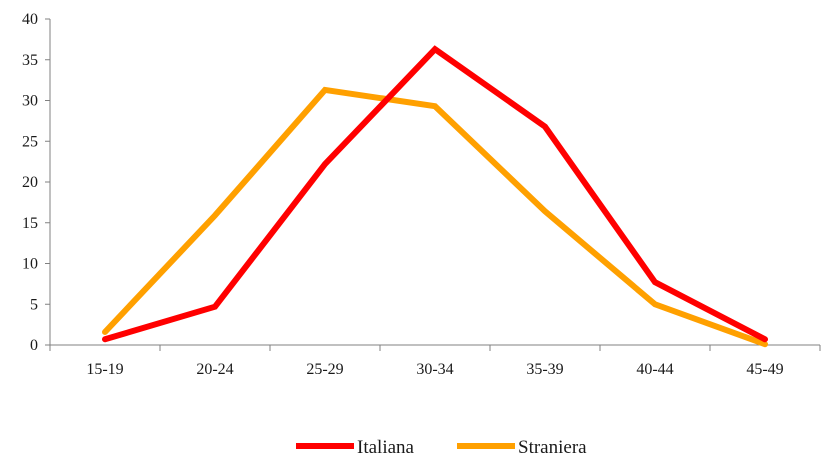  What do you see at coordinates (441, 446) in the screenshot?
I see `legend: Italiana Straniera` at bounding box center [441, 446].